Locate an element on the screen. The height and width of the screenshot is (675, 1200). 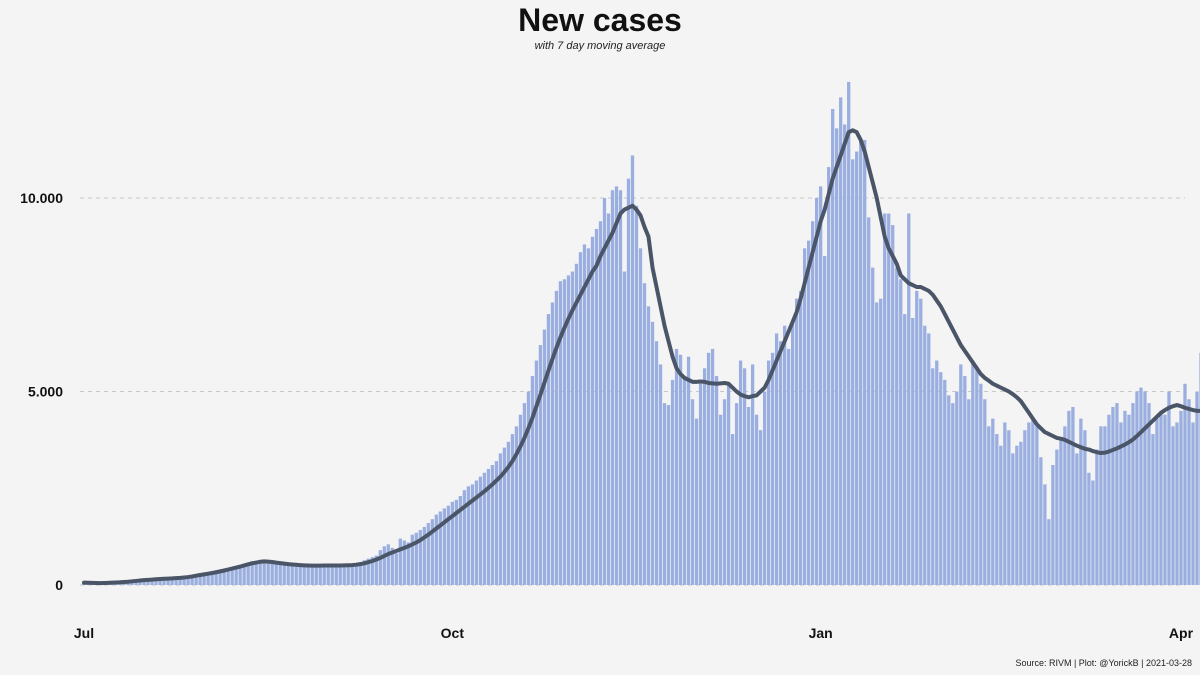
x-tick-label: Oct is located at coordinates (453, 633).